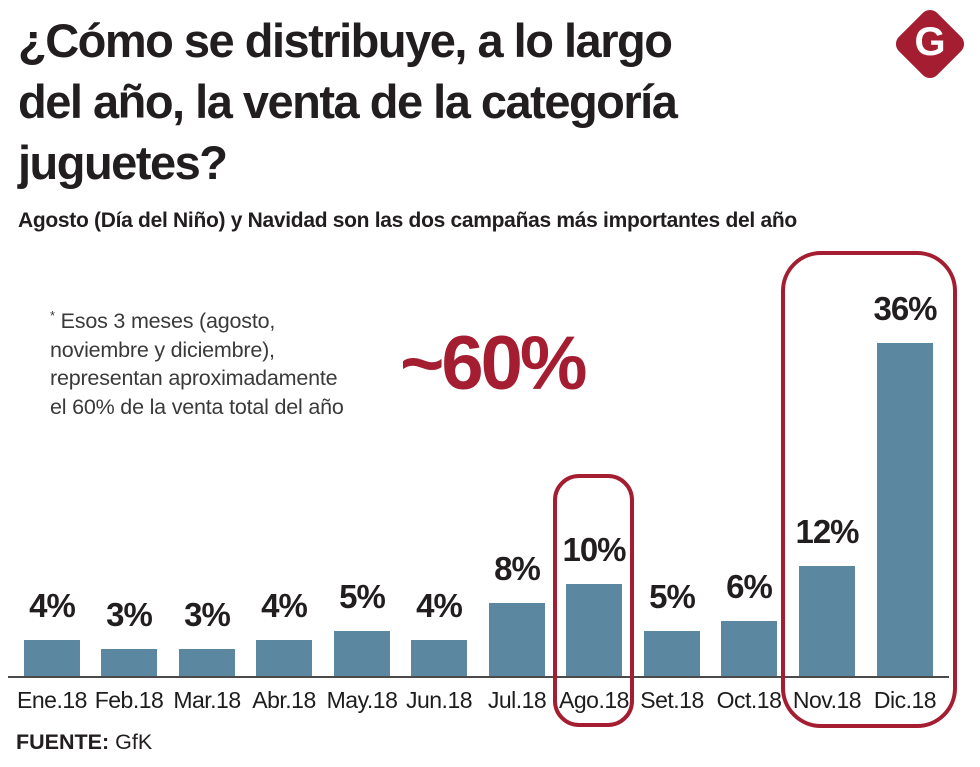 The height and width of the screenshot is (767, 980). Describe the element at coordinates (129, 614) in the screenshot. I see `value-label-feb-18: 3%` at that location.